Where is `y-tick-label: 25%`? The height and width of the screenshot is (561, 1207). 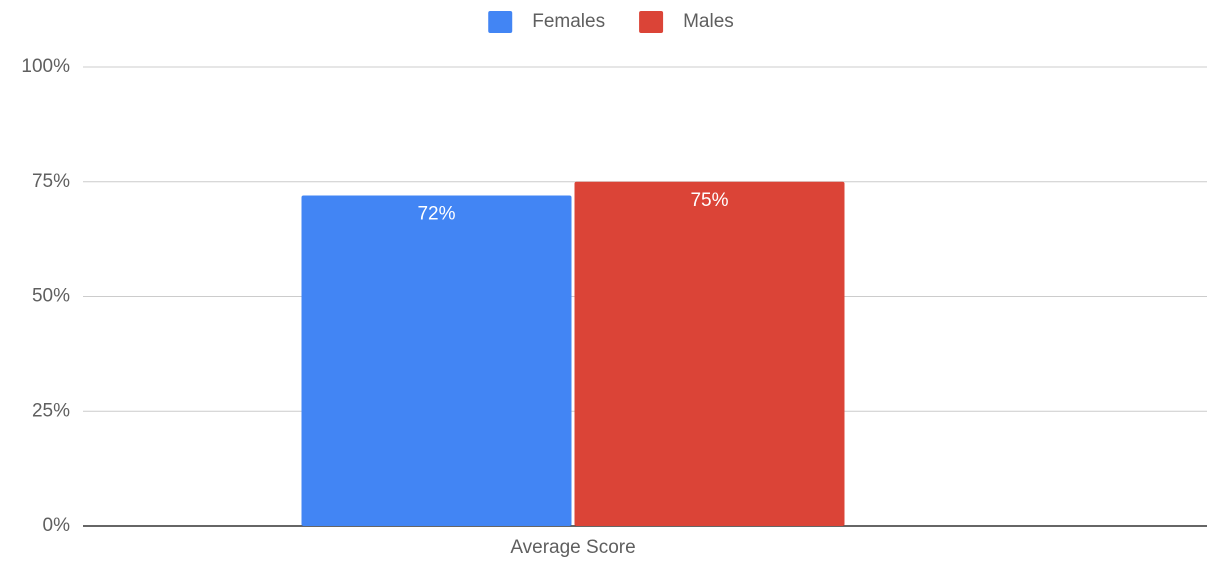
y-tick-label: 25% is located at coordinates (51, 410).